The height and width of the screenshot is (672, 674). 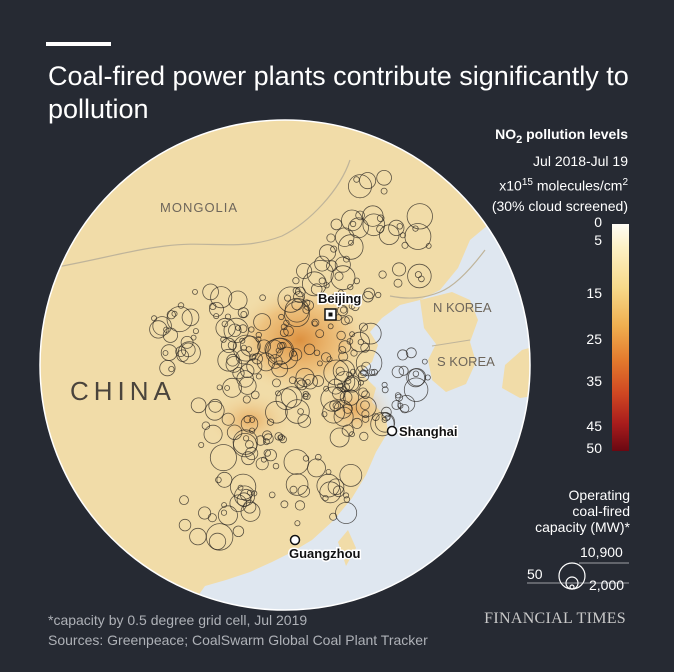 I want to click on label-s-korea: S KOREA, so click(x=466, y=361).